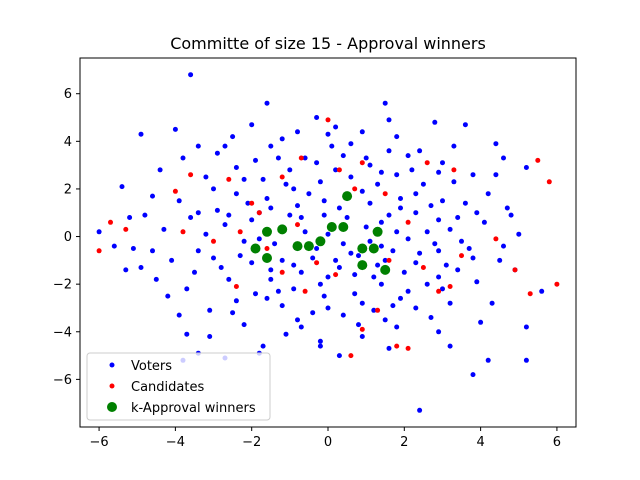  I want to click on y-tick-label: 0, so click(68, 237).